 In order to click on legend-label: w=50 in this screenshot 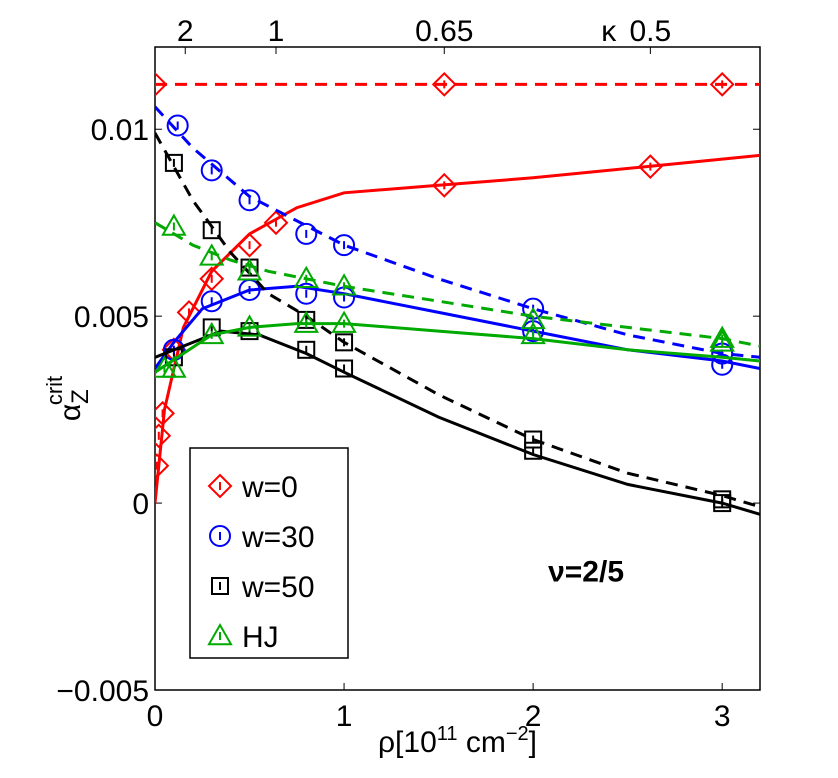, I will do `click(278, 587)`.